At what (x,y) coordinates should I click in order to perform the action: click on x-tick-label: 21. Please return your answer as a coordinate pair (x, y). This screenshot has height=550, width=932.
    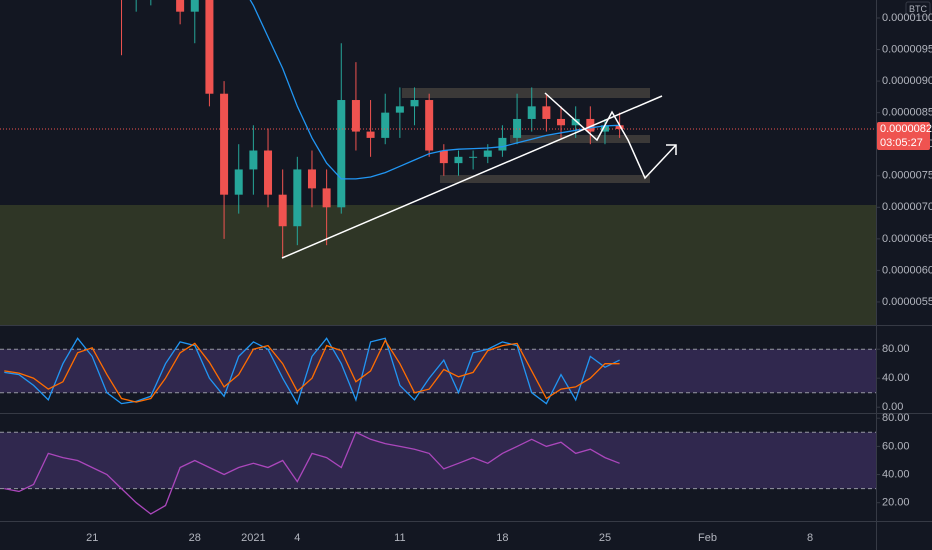
    Looking at the image, I should click on (92, 538).